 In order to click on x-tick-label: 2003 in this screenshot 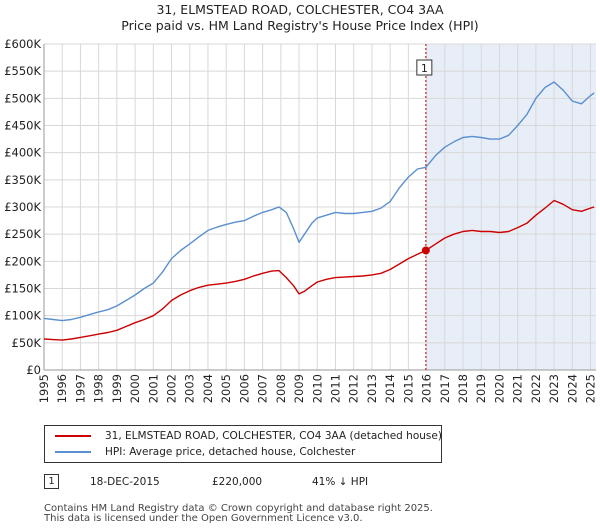, I will do `click(190, 388)`.